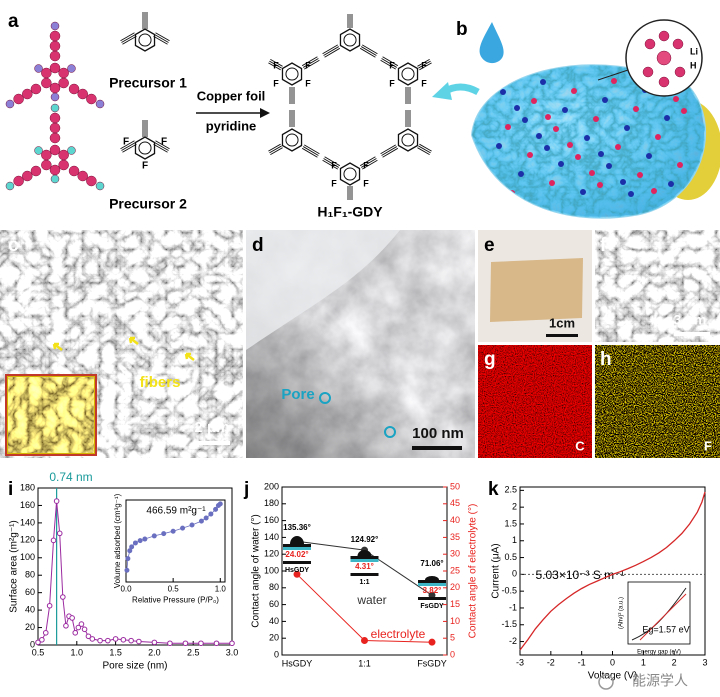 The image size is (720, 697). What do you see at coordinates (296, 554) in the screenshot?
I see `value-label: 24.02°` at bounding box center [296, 554].